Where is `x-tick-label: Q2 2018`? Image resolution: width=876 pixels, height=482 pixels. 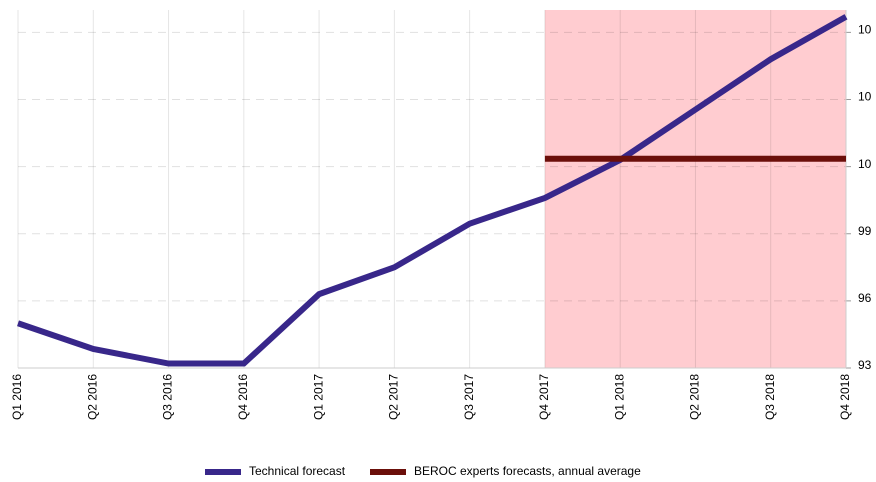
x-tick-label: Q2 2018 is located at coordinates (695, 397).